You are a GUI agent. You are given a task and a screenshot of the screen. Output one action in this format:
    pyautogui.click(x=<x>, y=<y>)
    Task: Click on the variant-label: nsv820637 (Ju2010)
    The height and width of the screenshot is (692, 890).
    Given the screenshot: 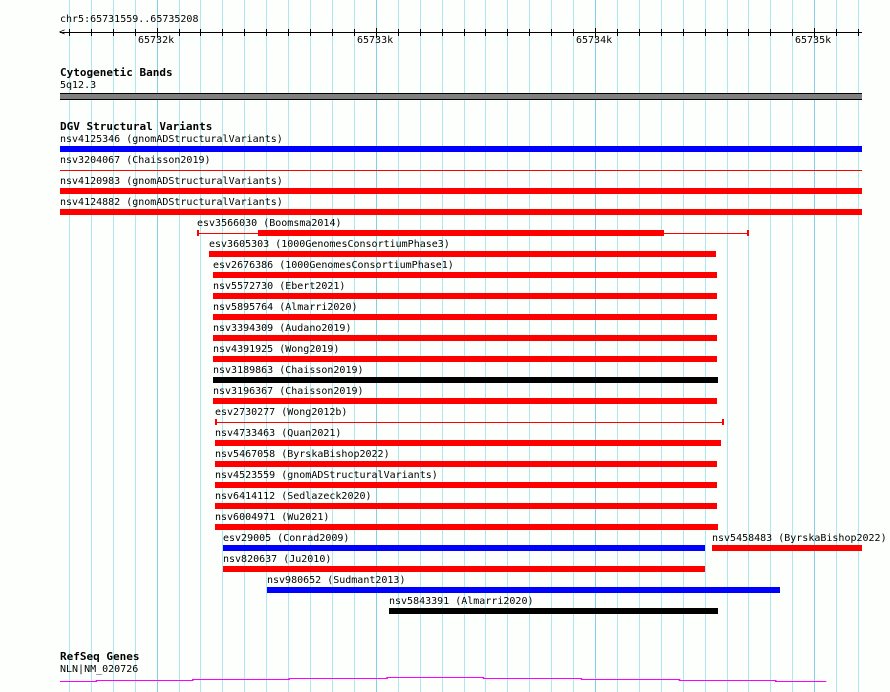 What is the action you would take?
    pyautogui.click(x=277, y=559)
    